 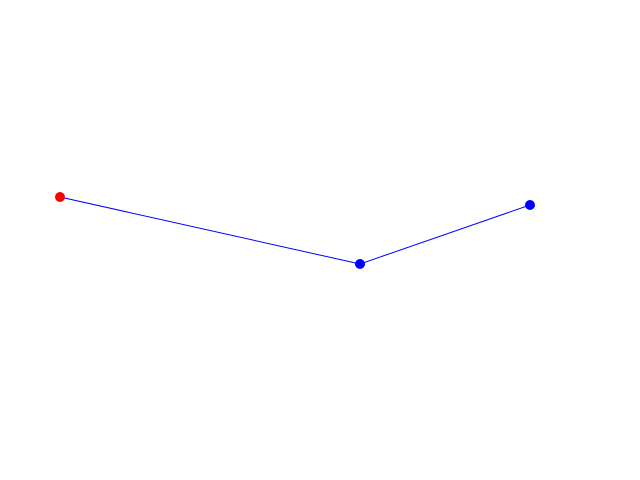 What do you see at coordinates (445, 234) in the screenshot?
I see `edge-middle-end` at bounding box center [445, 234].